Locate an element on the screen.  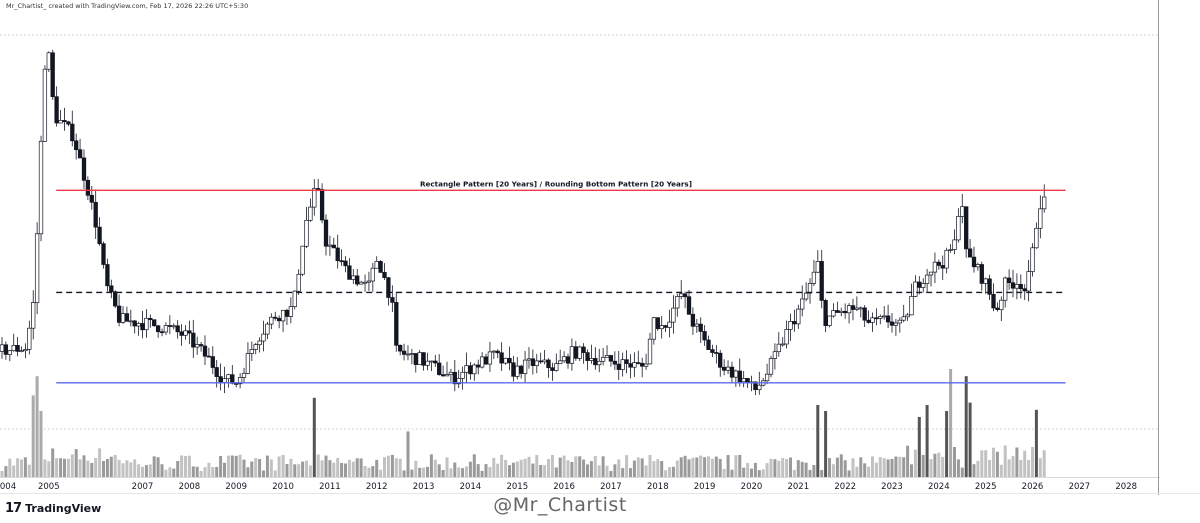
x-tick-label: 2021 is located at coordinates (798, 487).